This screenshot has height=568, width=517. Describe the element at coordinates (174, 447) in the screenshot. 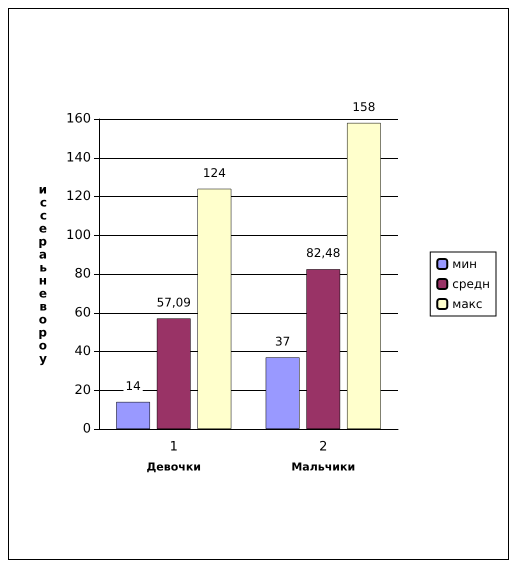

I see `x-tick-label: 1` at that location.